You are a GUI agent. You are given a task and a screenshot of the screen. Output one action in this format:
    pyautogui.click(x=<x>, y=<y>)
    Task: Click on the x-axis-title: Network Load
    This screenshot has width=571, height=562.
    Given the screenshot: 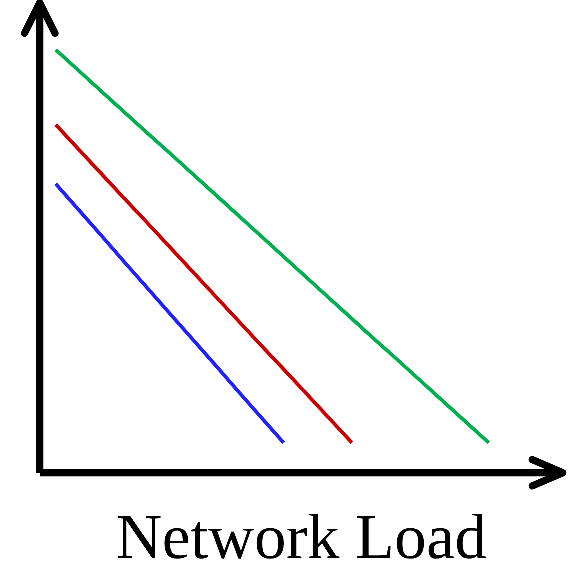 What is the action you would take?
    pyautogui.click(x=302, y=536)
    